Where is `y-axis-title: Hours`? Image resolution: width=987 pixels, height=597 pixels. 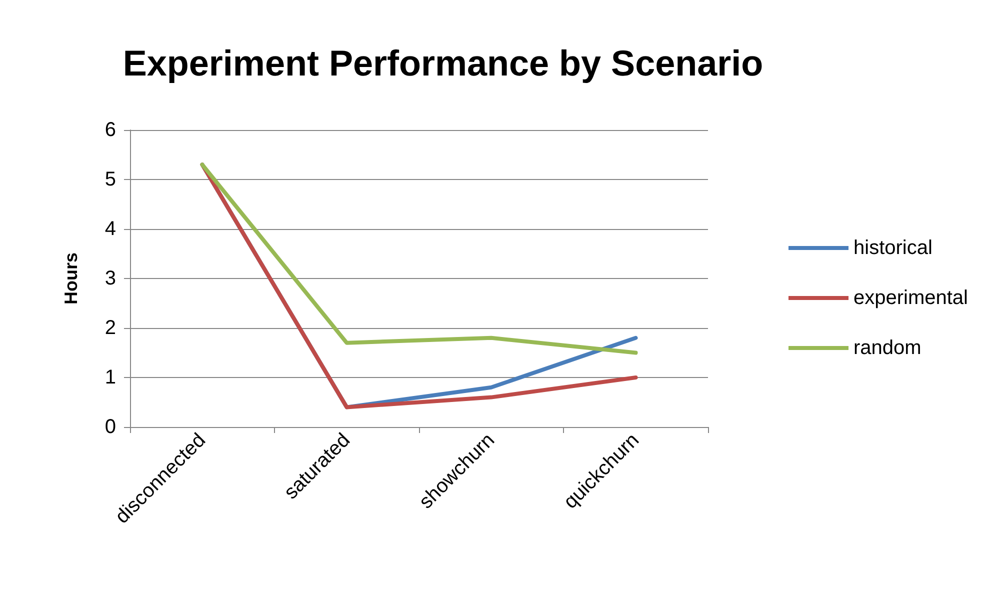 y-axis-title: Hours is located at coordinates (71, 278).